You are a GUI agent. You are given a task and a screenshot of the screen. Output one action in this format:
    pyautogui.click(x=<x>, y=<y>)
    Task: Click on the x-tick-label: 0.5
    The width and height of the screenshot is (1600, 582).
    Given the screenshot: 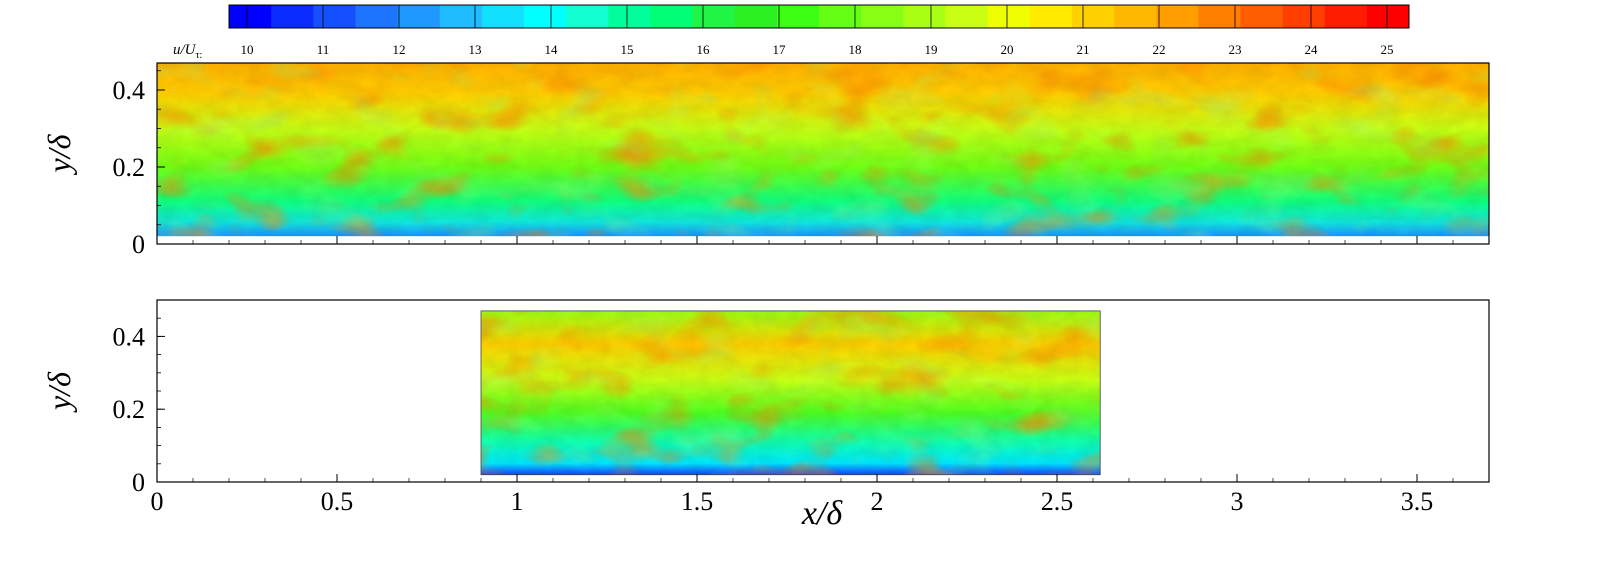 What is the action you would take?
    pyautogui.click(x=337, y=501)
    